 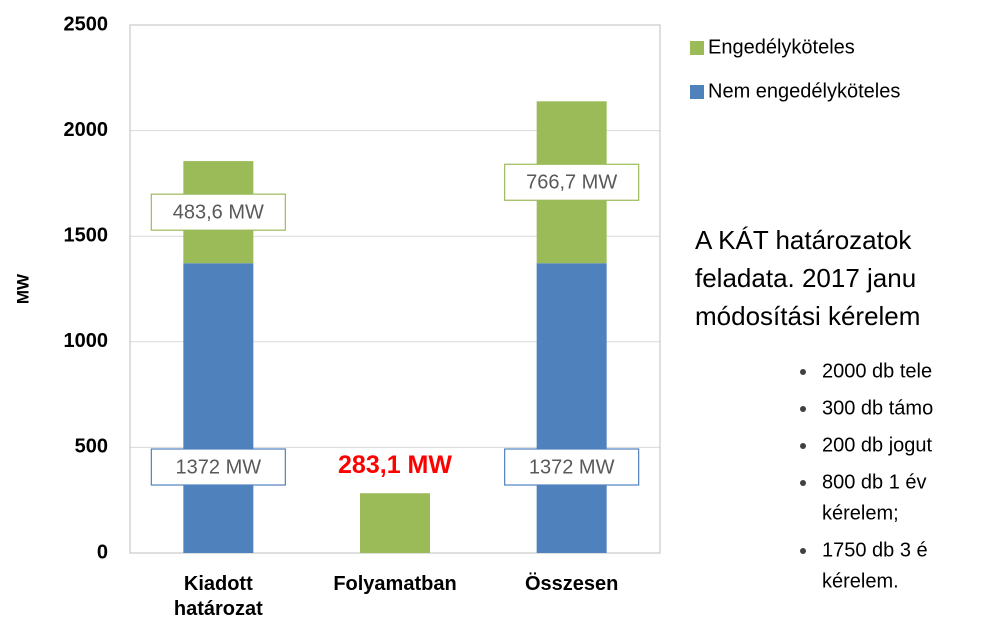 I want to click on x-tick-label: Folyamatban, so click(x=395, y=584).